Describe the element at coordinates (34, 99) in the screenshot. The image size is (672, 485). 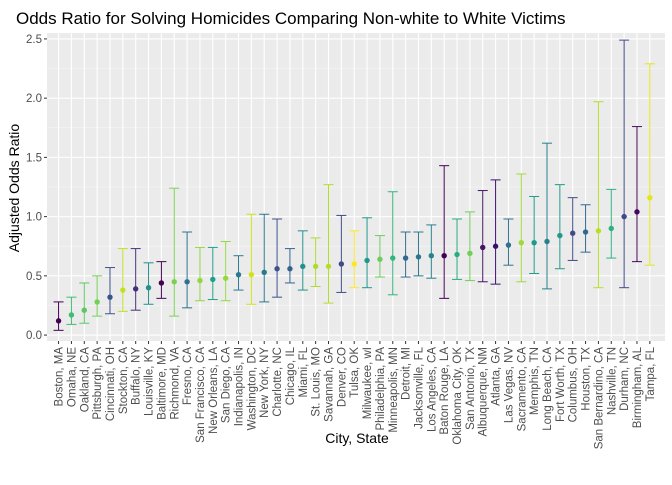
I see `y-tick-label: 2.0` at that location.